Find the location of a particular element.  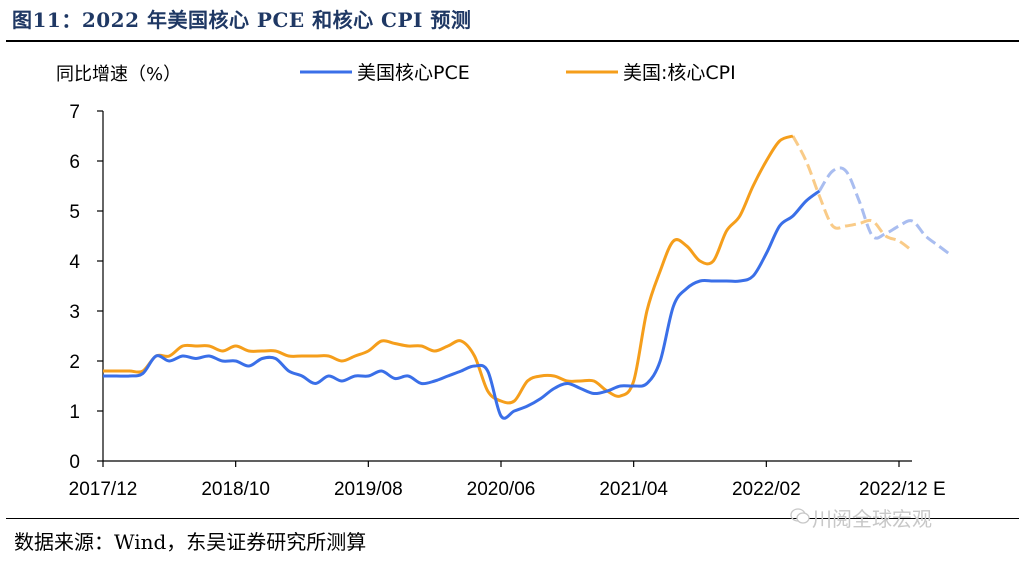

wechat-icon is located at coordinates (800, 516).